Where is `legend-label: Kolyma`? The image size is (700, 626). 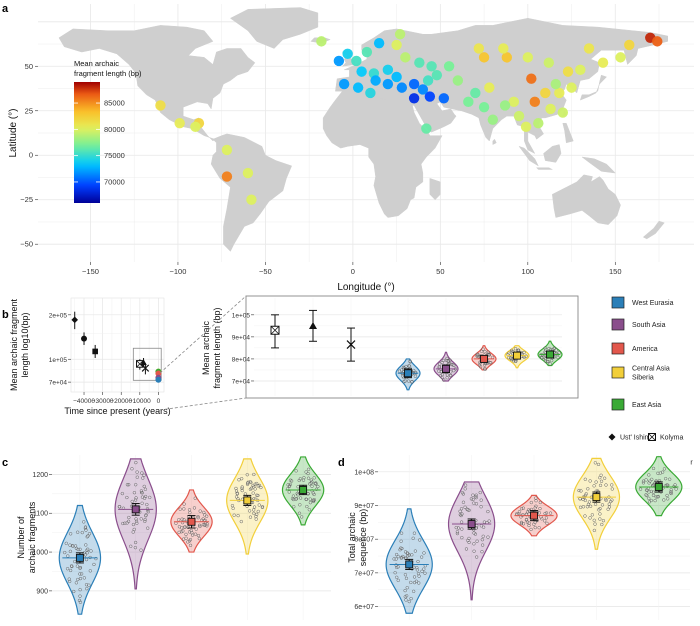 legend-label: Kolyma is located at coordinates (671, 438).